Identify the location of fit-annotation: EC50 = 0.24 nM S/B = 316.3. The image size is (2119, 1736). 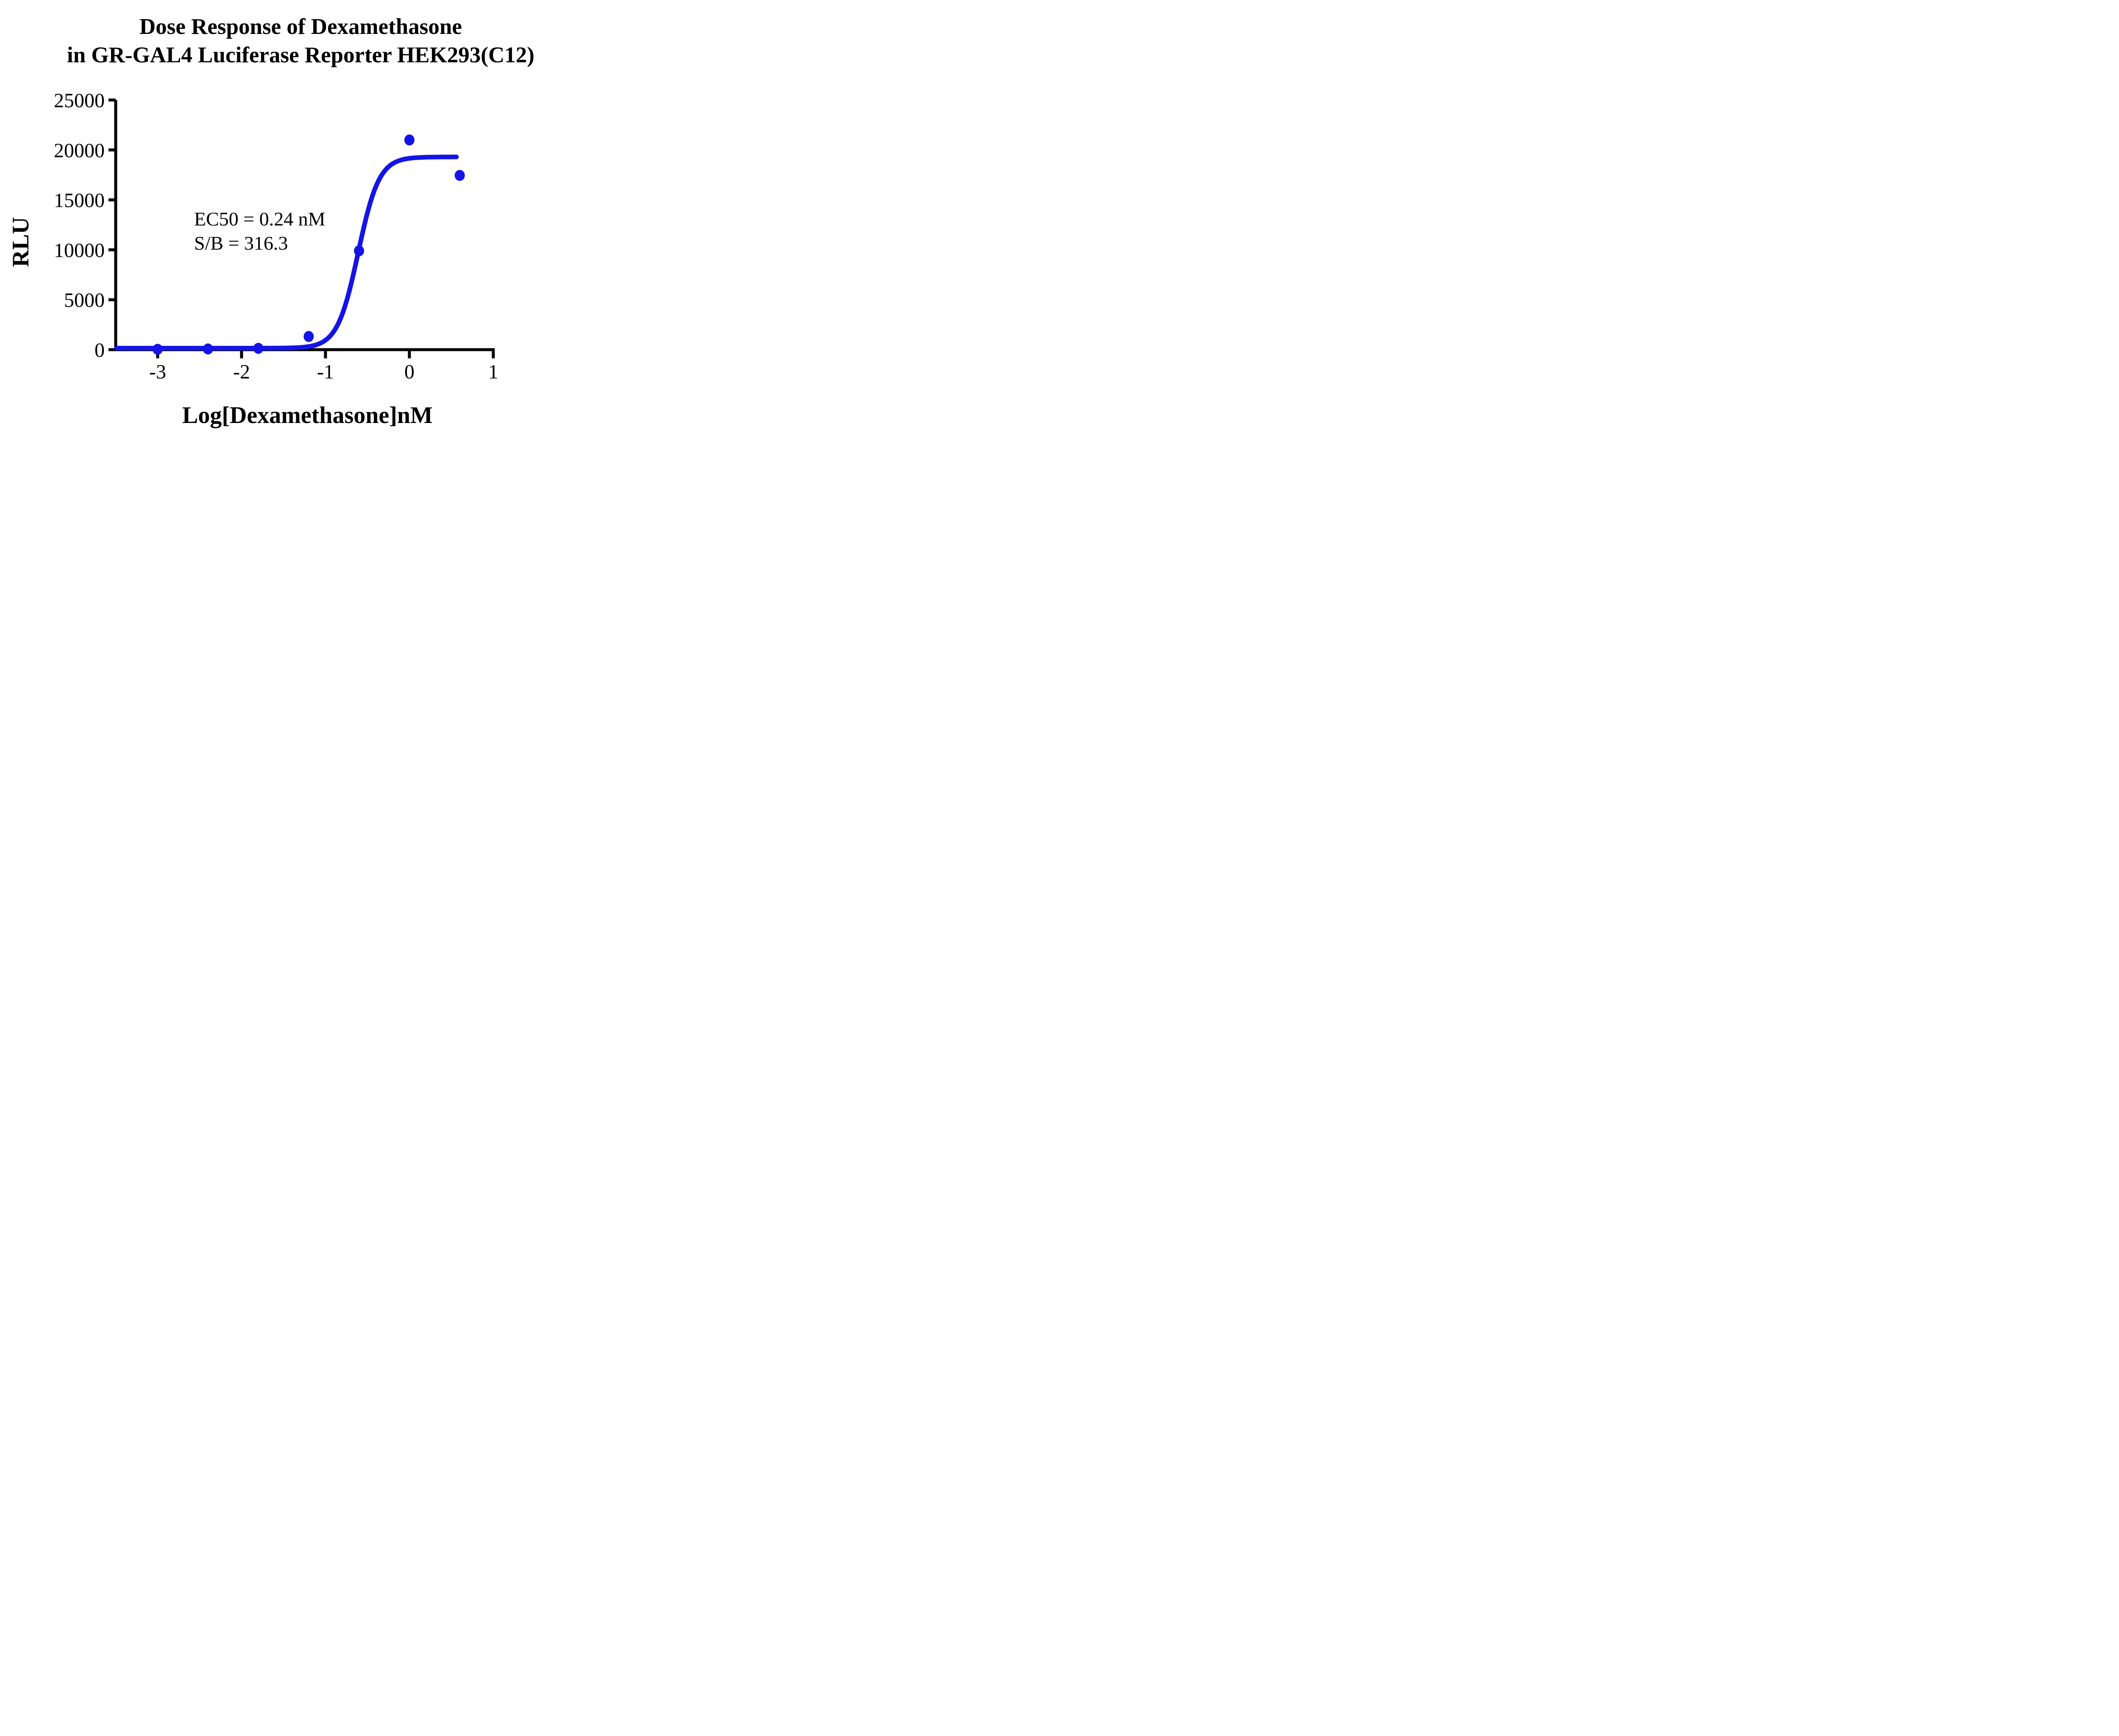
(260, 231).